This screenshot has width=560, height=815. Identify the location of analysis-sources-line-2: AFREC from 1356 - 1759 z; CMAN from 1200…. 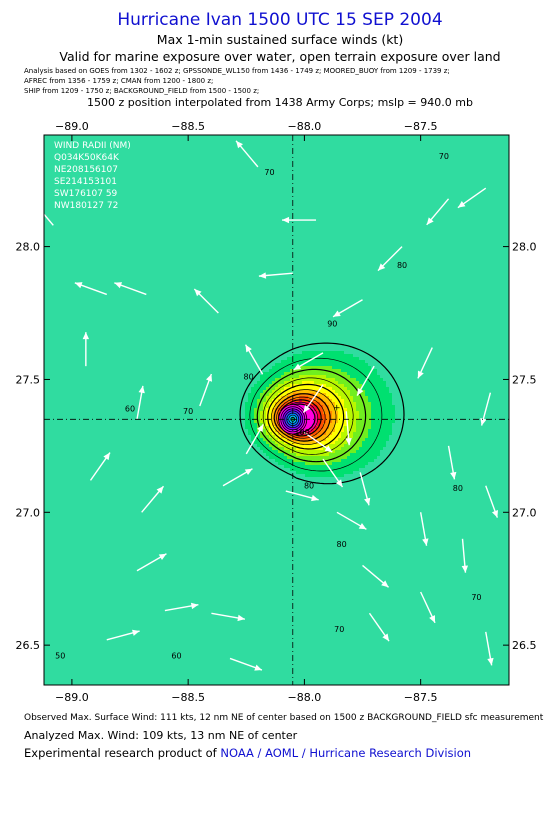
(119, 81).